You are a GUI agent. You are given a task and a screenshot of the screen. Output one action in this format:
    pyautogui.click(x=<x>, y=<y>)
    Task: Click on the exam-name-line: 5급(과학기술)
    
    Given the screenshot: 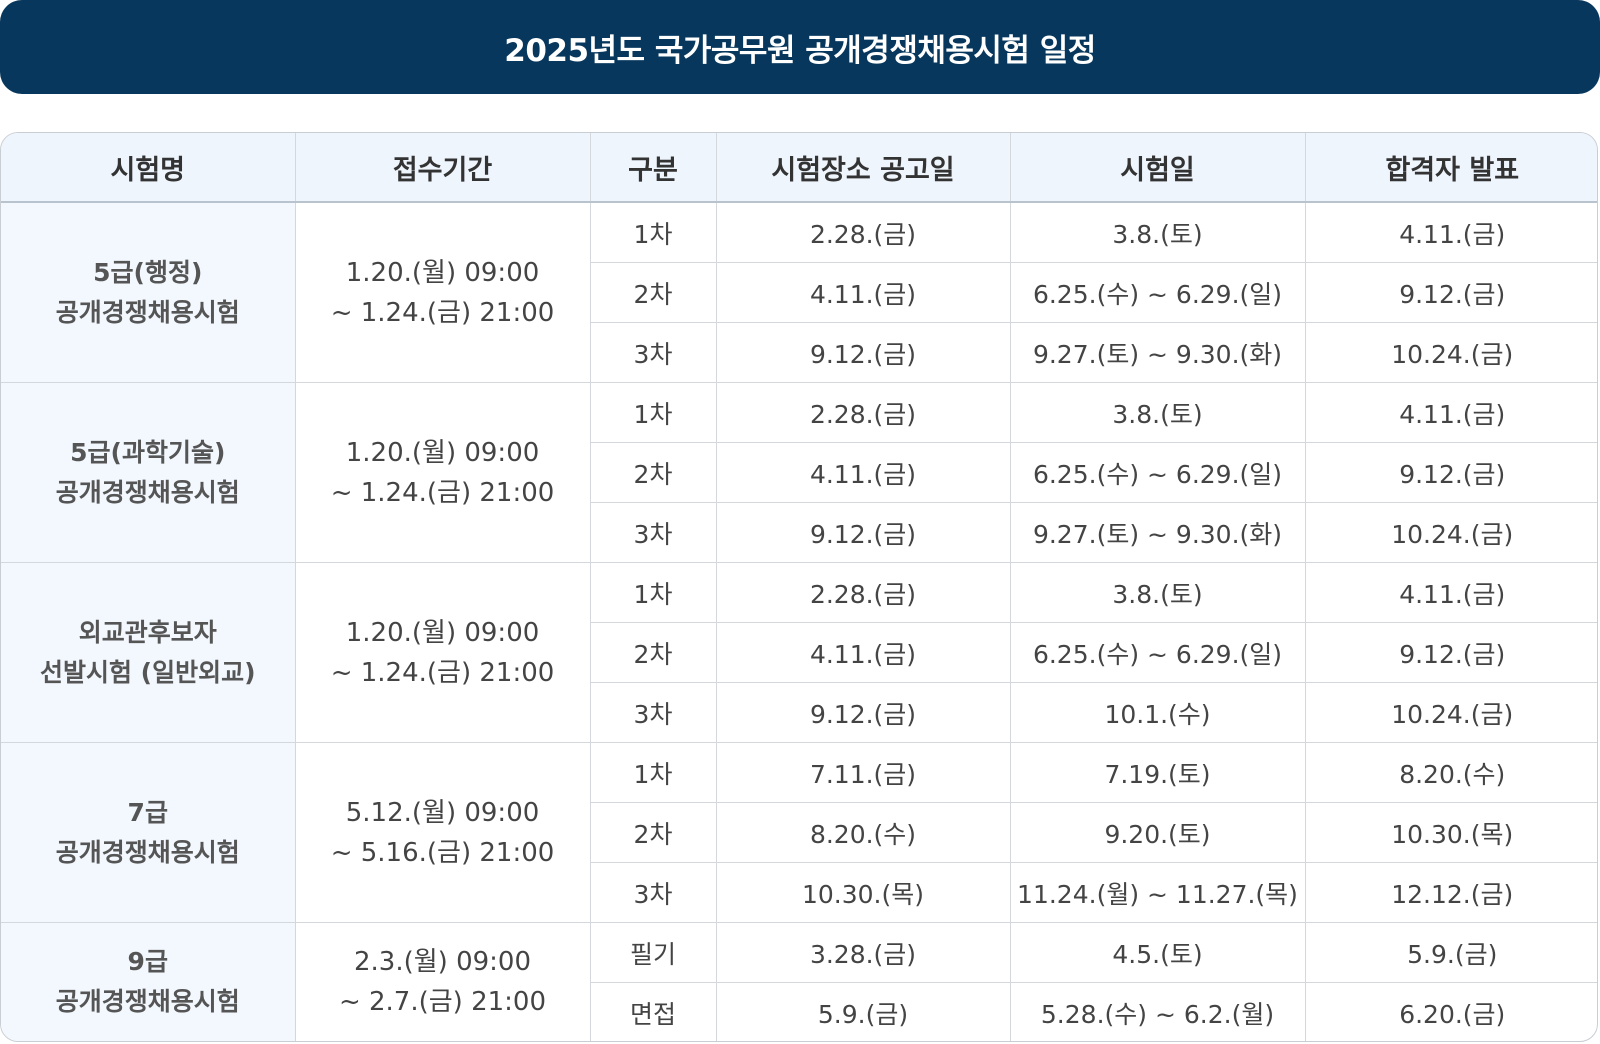 What is the action you would take?
    pyautogui.click(x=148, y=452)
    